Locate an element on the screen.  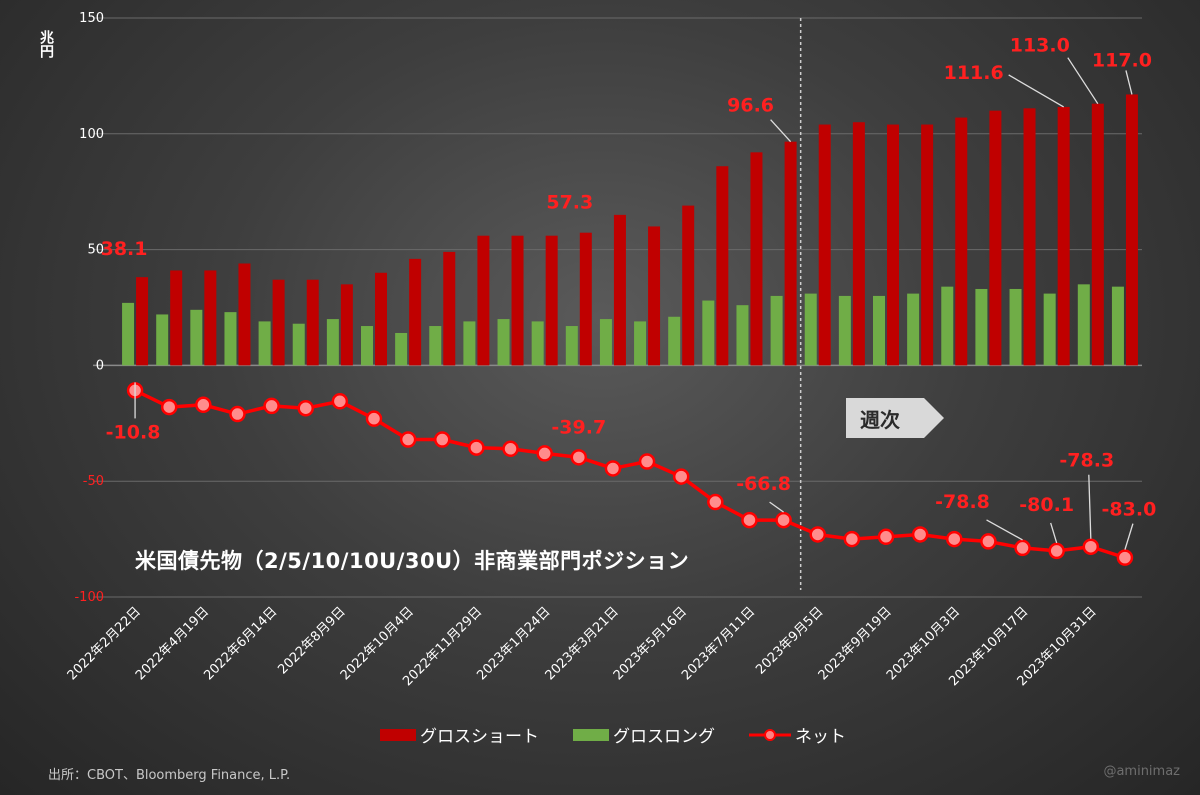
x-tick-label: 2023年3月21日 is located at coordinates (582, 643).